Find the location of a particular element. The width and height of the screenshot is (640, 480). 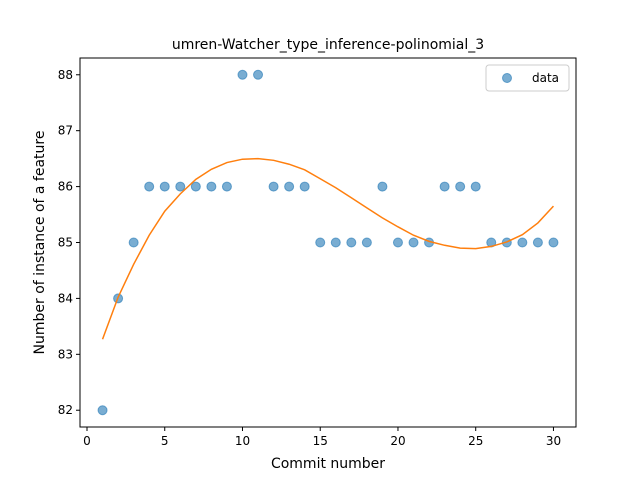

y-tick-label: 87 is located at coordinates (65, 131).